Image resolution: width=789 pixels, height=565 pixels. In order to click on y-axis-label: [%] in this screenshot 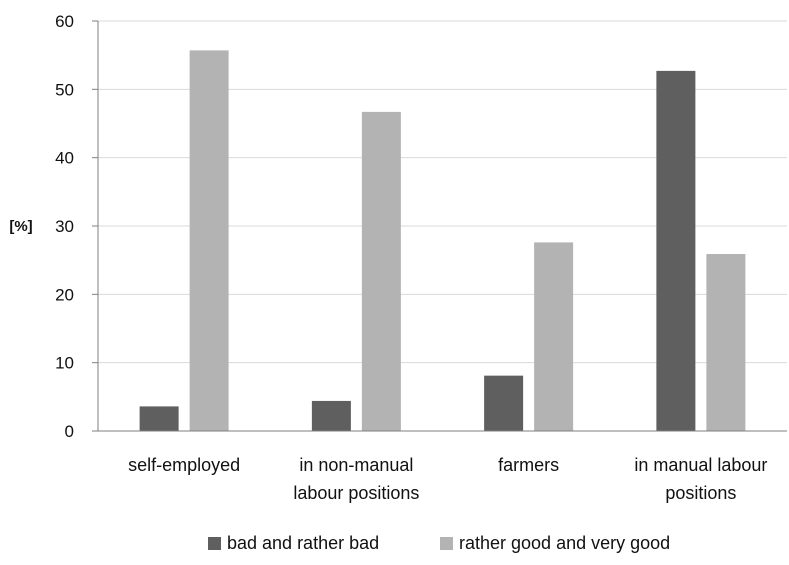, I will do `click(20, 226)`.